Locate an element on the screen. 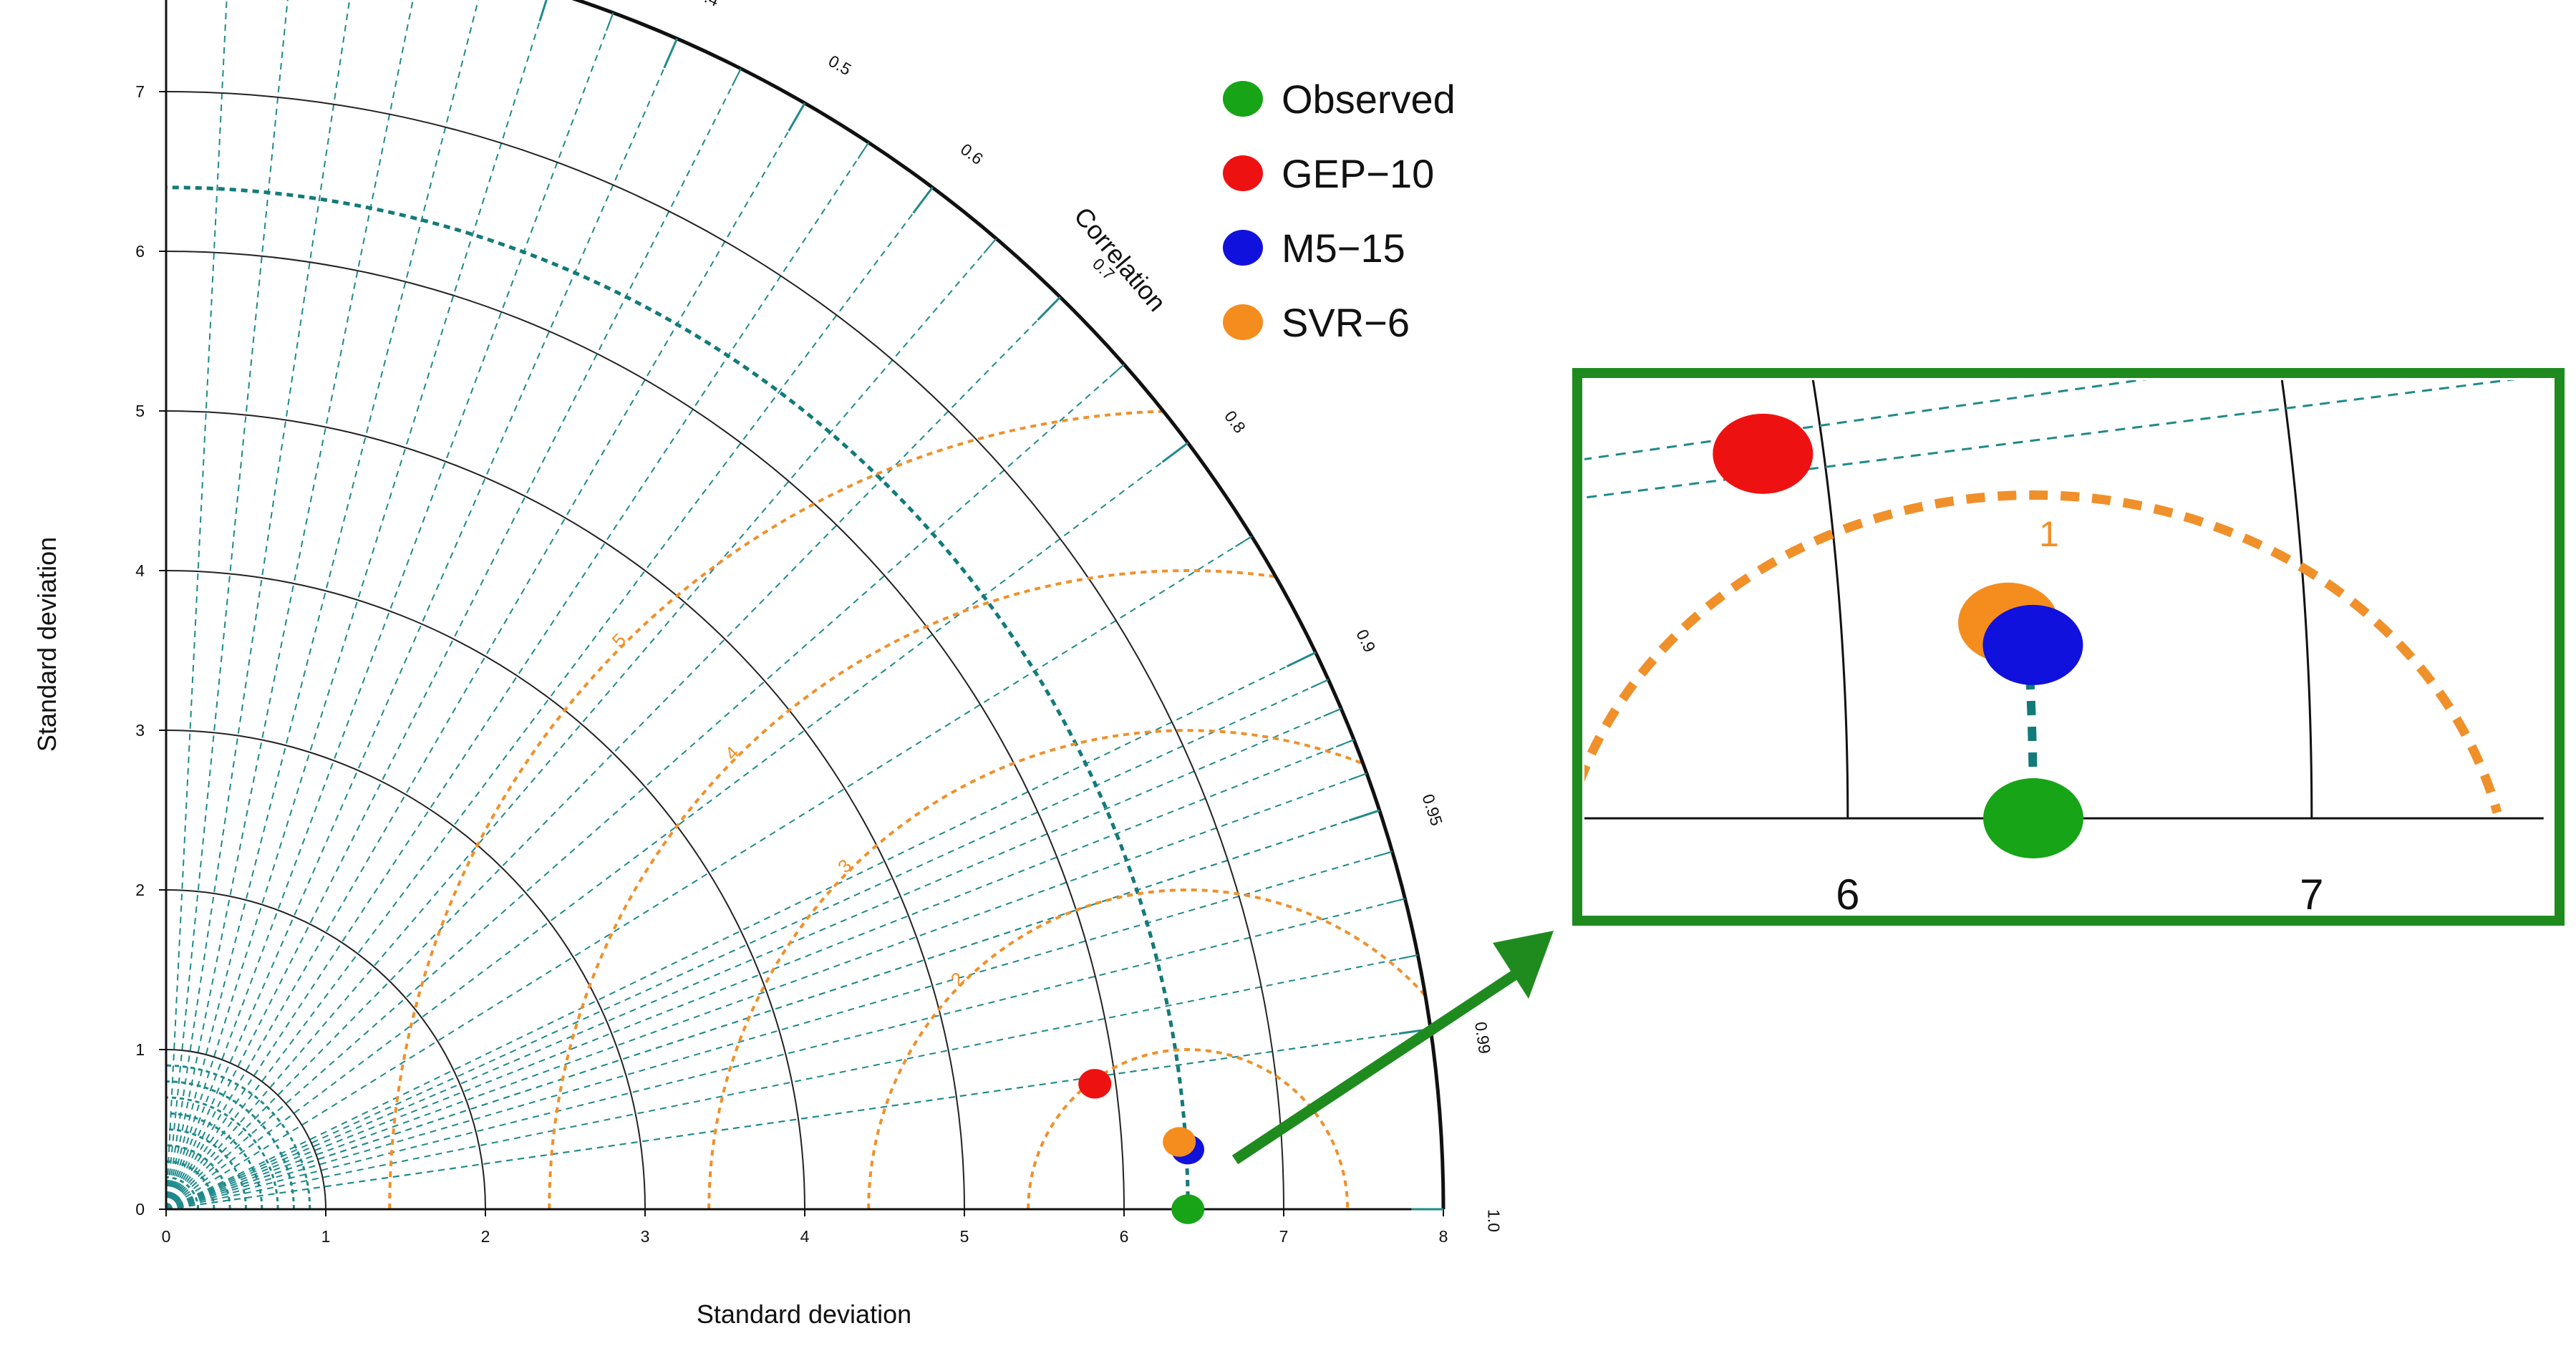 The image size is (2576, 1361). x-tick-label: 4 is located at coordinates (805, 1236).